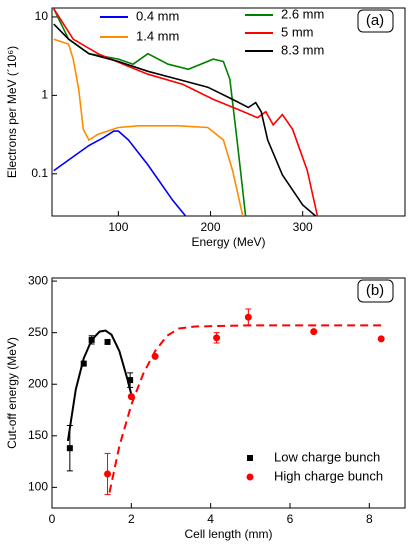 Image resolution: width=409 pixels, height=549 pixels. What do you see at coordinates (157, 35) in the screenshot?
I see `legend-label: 1.4 mm` at bounding box center [157, 35].